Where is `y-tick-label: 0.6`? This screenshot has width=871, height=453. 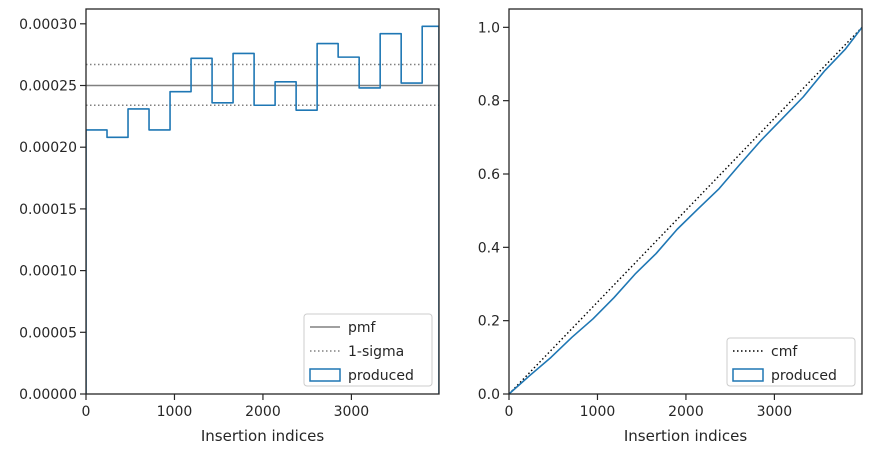
y-tick-label: 0.6 is located at coordinates (489, 175).